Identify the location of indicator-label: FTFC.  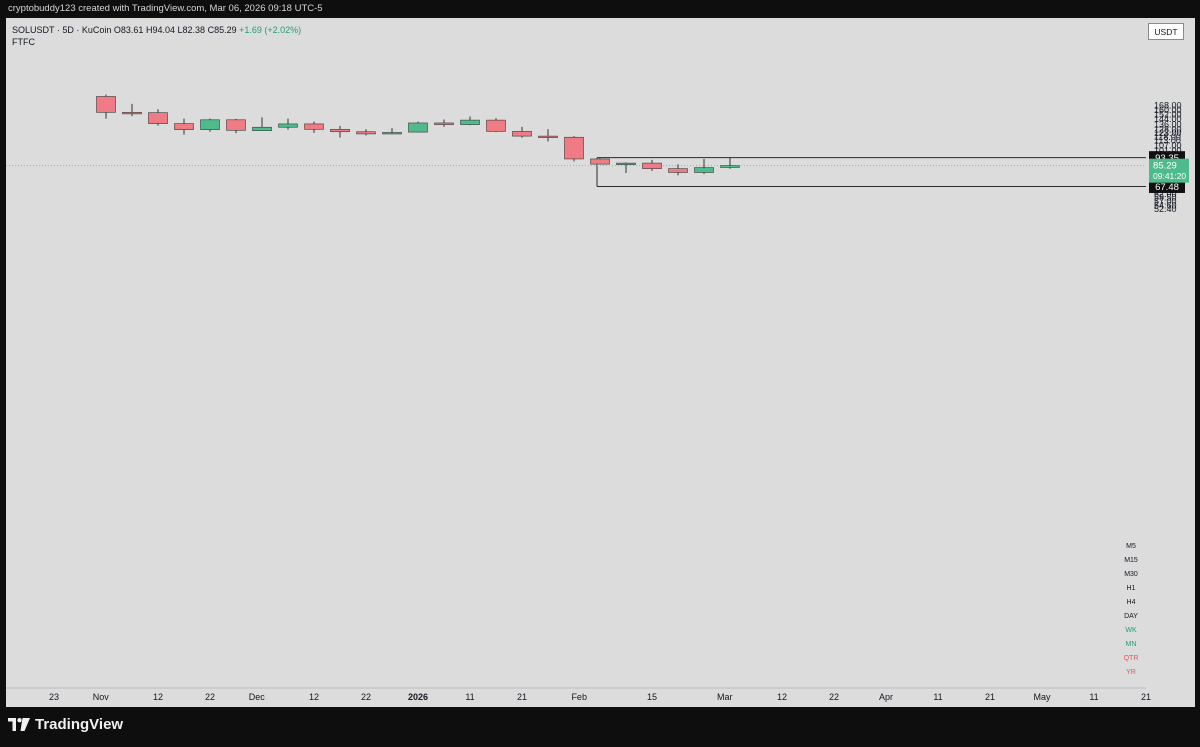
(23, 42).